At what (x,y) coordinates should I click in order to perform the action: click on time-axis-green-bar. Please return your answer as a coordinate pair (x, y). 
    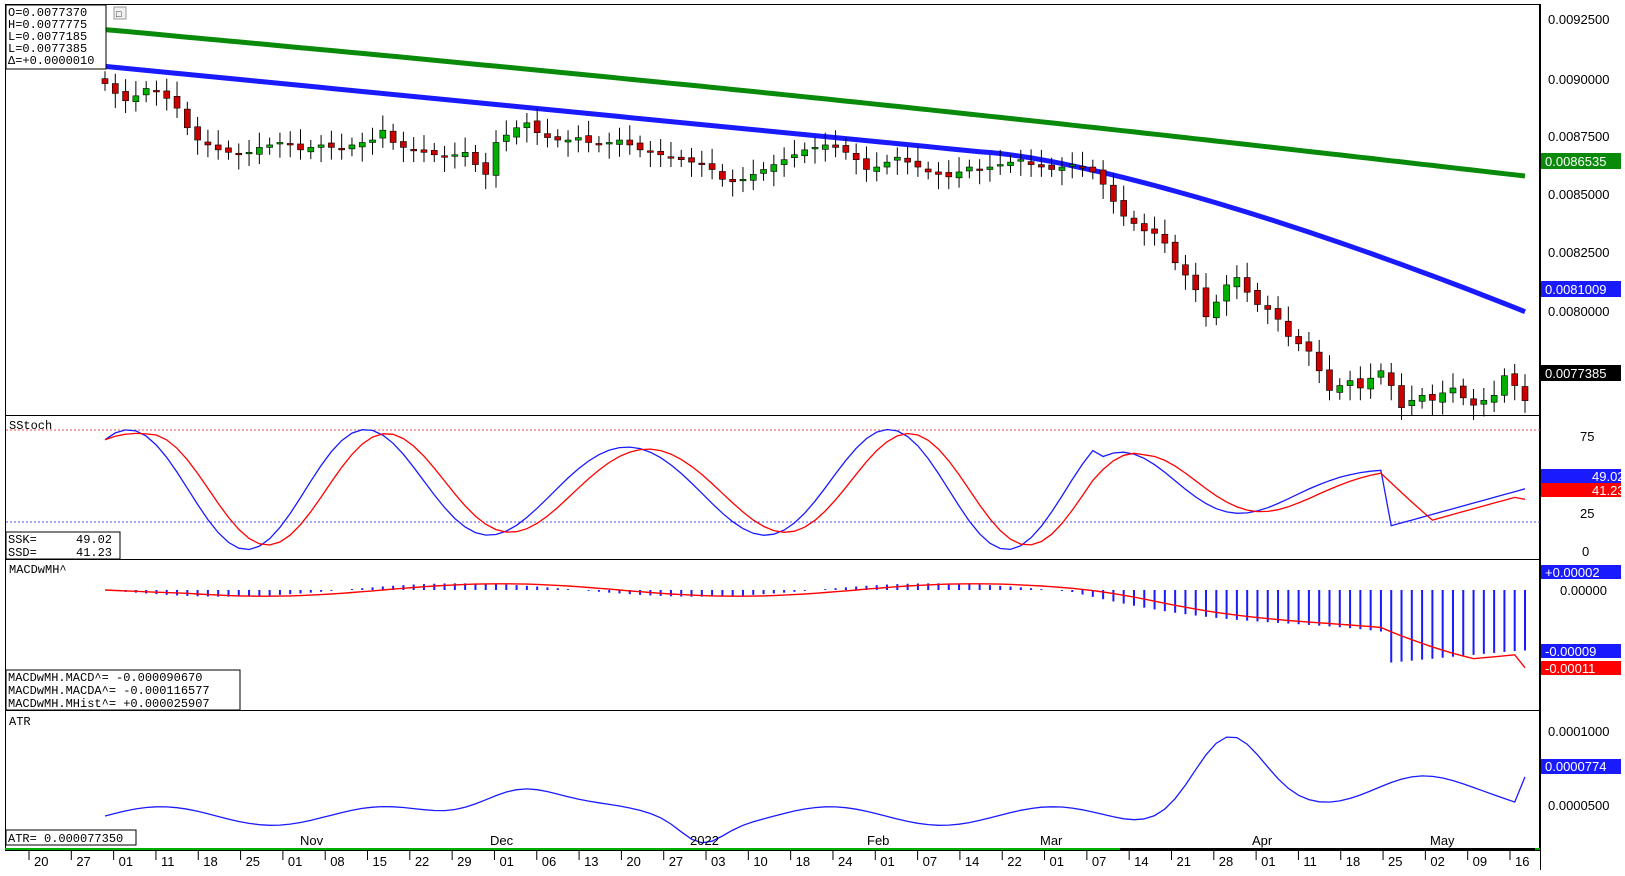
    Looking at the image, I should click on (772, 849).